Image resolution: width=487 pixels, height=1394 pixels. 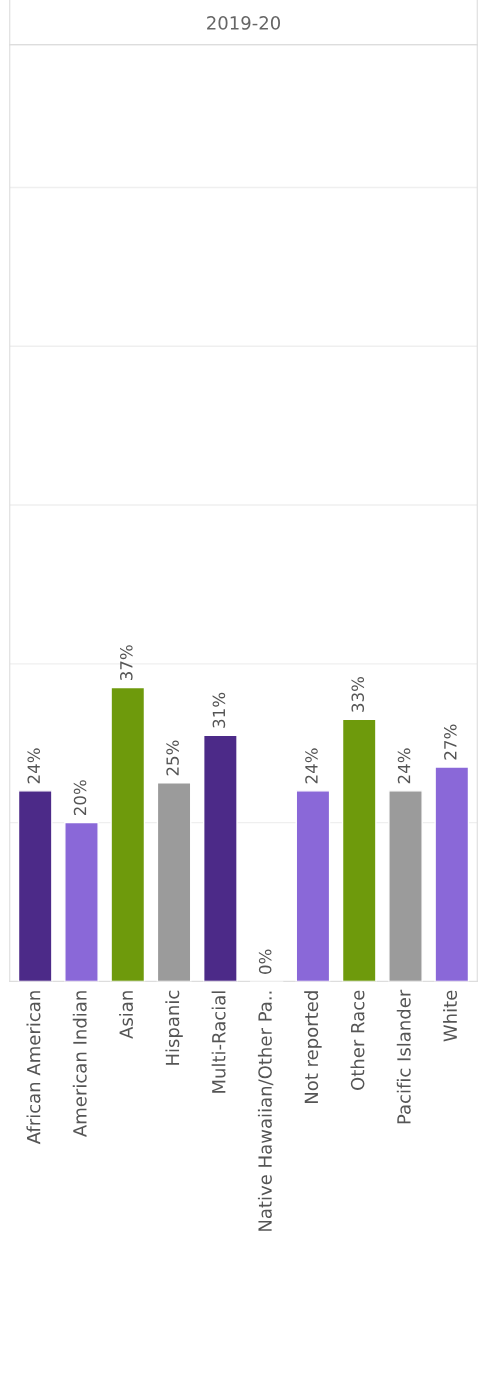 I want to click on x-tick-label: Pacific Islander, so click(x=403, y=1056).